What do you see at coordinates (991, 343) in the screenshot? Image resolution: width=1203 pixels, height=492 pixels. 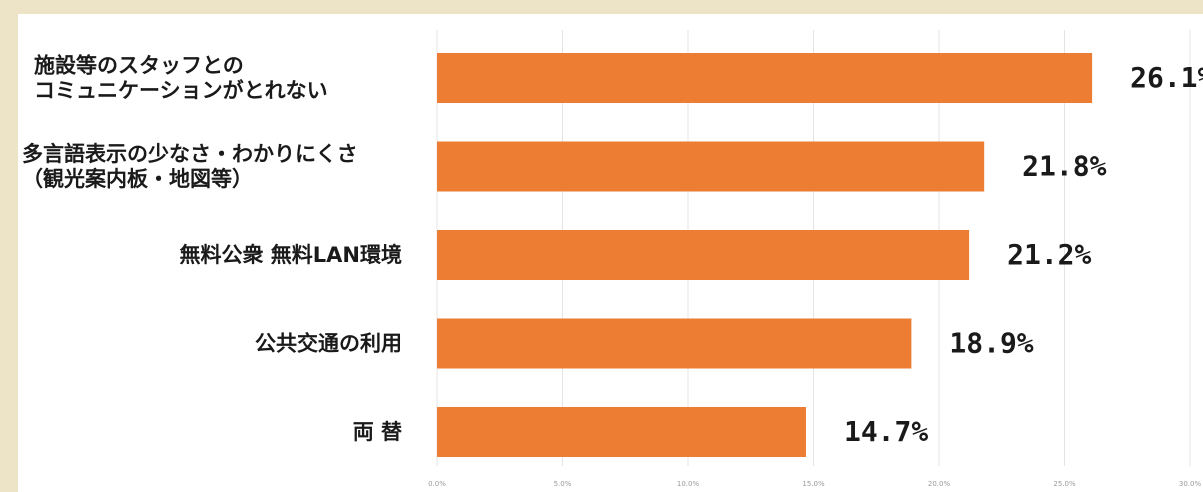 I see `value-label: 18.9%` at bounding box center [991, 343].